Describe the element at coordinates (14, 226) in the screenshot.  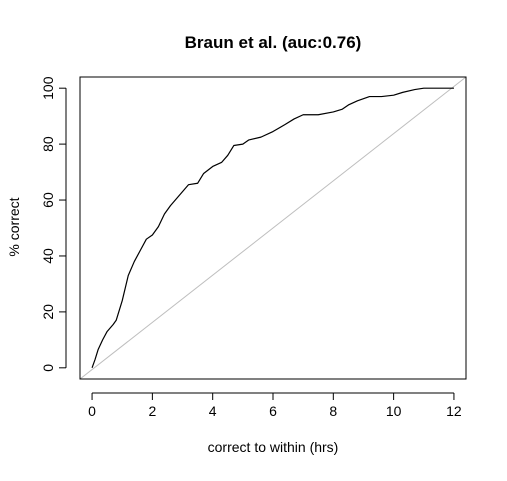
I see `y-axis-label: % correct` at that location.